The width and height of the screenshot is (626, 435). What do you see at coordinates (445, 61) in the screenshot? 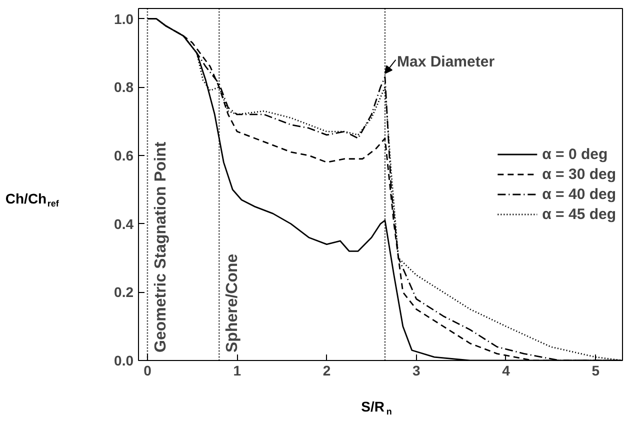
I see `annotation: Max Diameter` at bounding box center [445, 61].